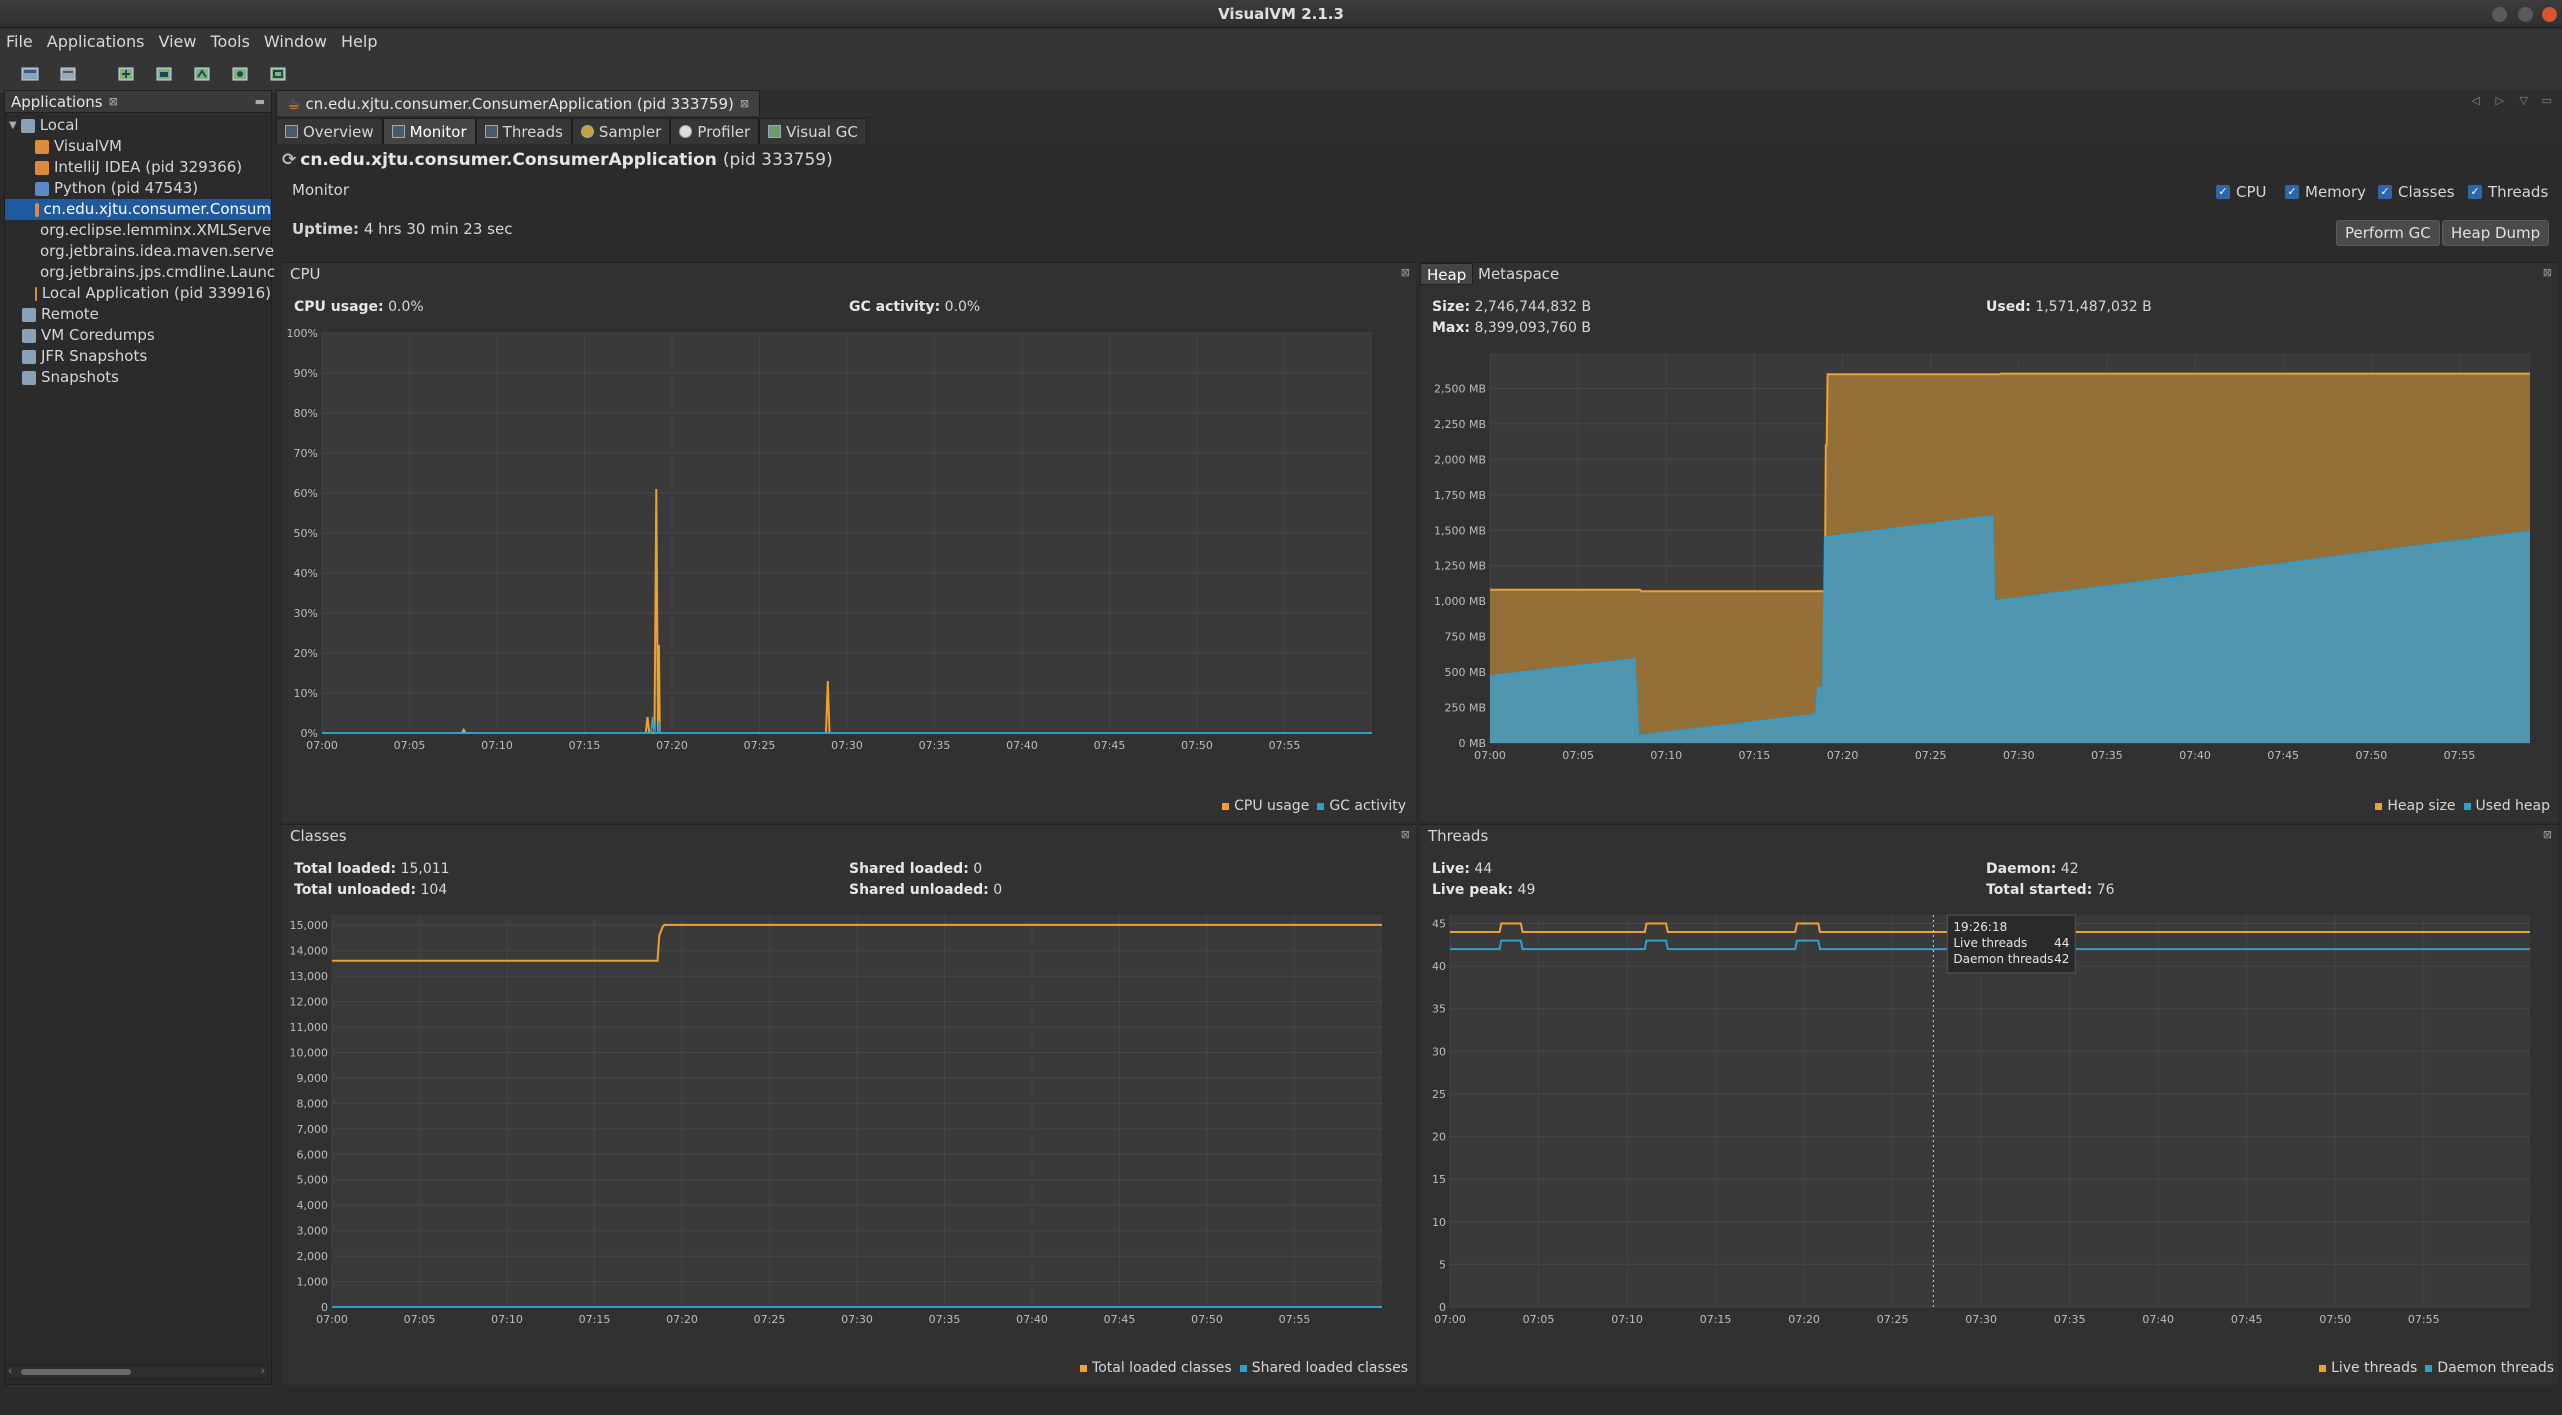  I want to click on checkbox-label: Classes, so click(2426, 192).